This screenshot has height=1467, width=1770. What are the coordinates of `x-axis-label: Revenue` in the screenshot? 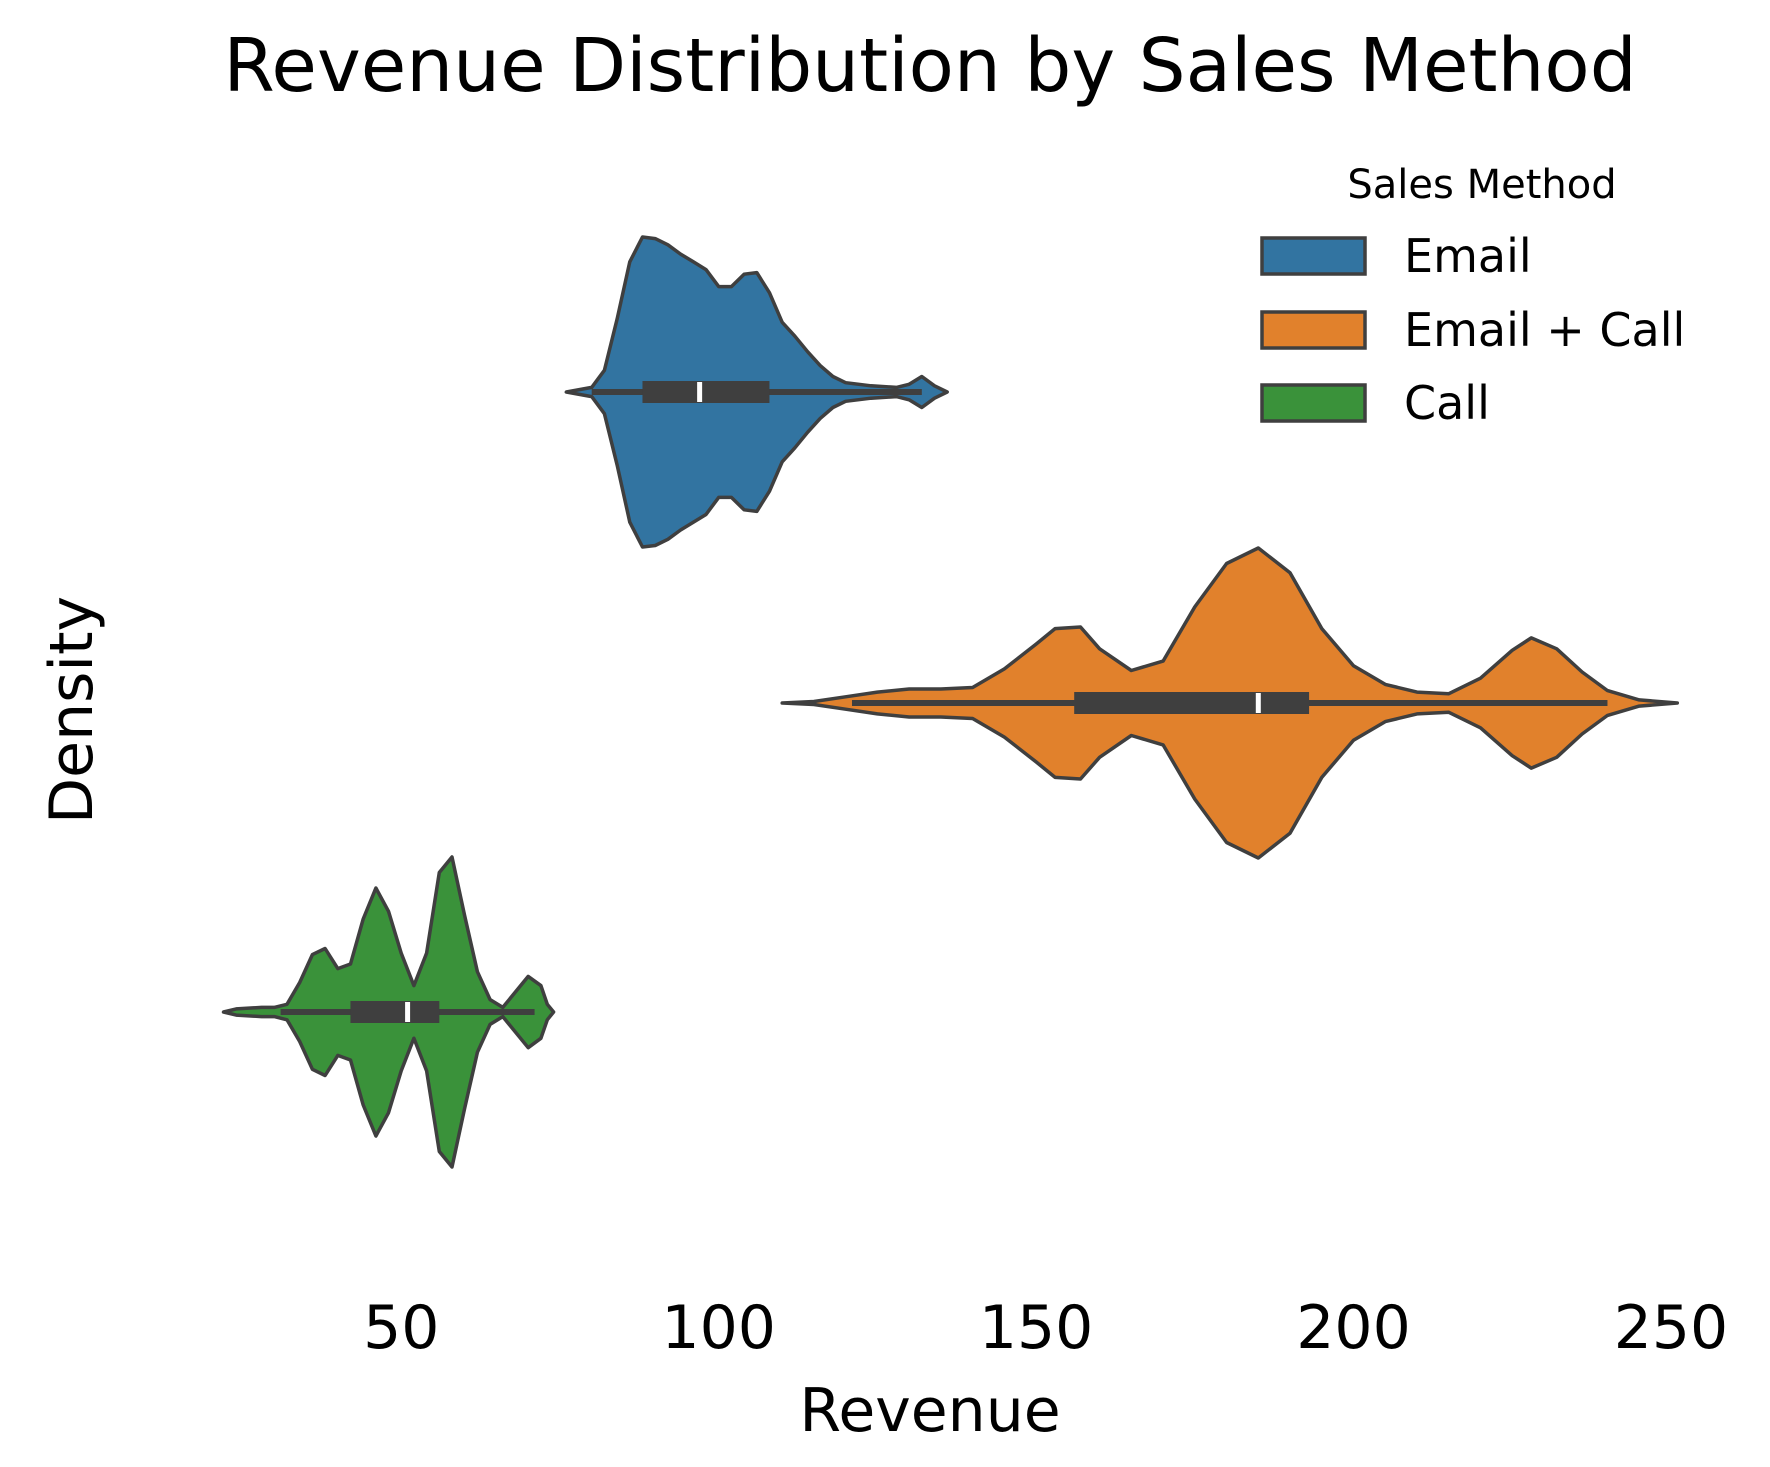 It's located at (929, 1411).